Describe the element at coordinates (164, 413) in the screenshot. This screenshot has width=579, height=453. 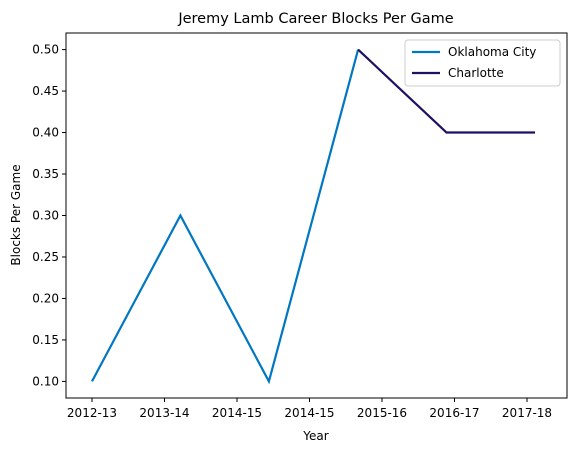
I see `x-tick-label: 2013-14` at that location.